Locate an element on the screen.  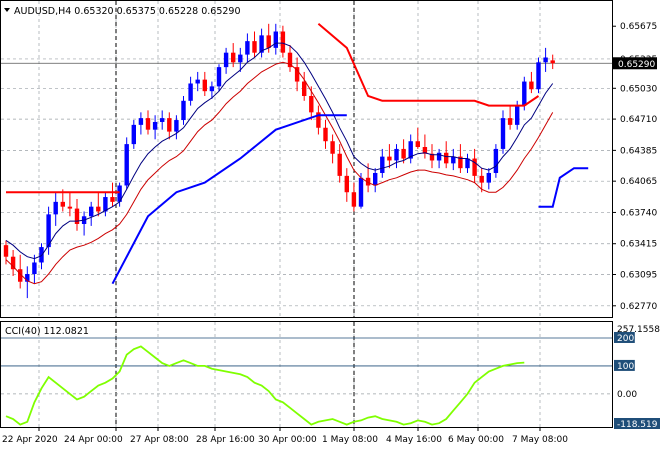
trailing-stop-down is located at coordinates (428, 65).